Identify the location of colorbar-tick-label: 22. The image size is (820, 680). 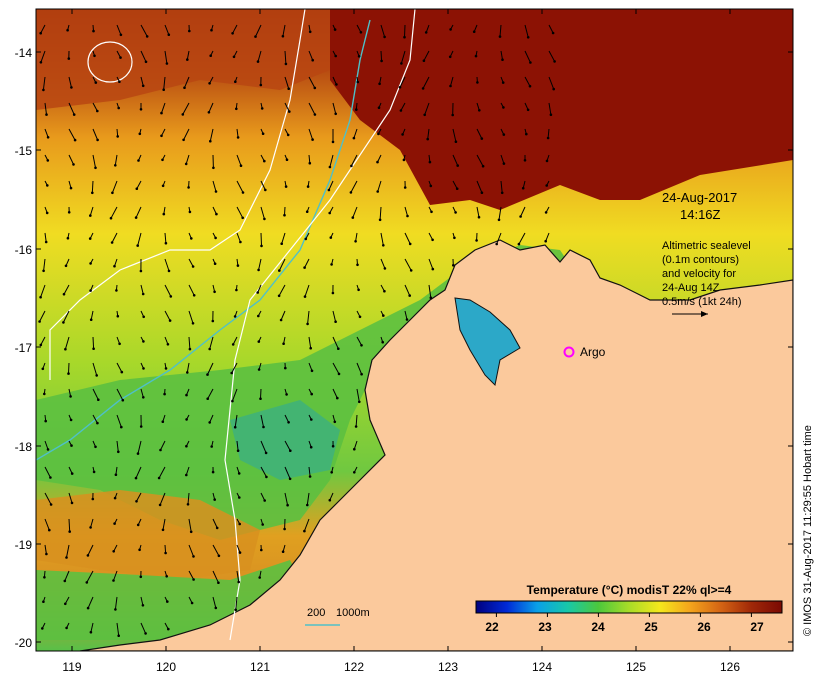
(492, 627).